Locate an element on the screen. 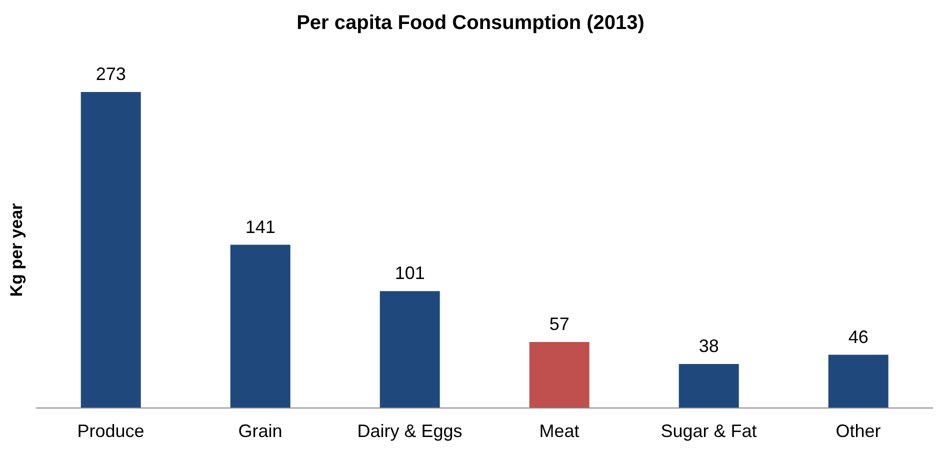 The width and height of the screenshot is (941, 454). data-label: 57 is located at coordinates (559, 324).